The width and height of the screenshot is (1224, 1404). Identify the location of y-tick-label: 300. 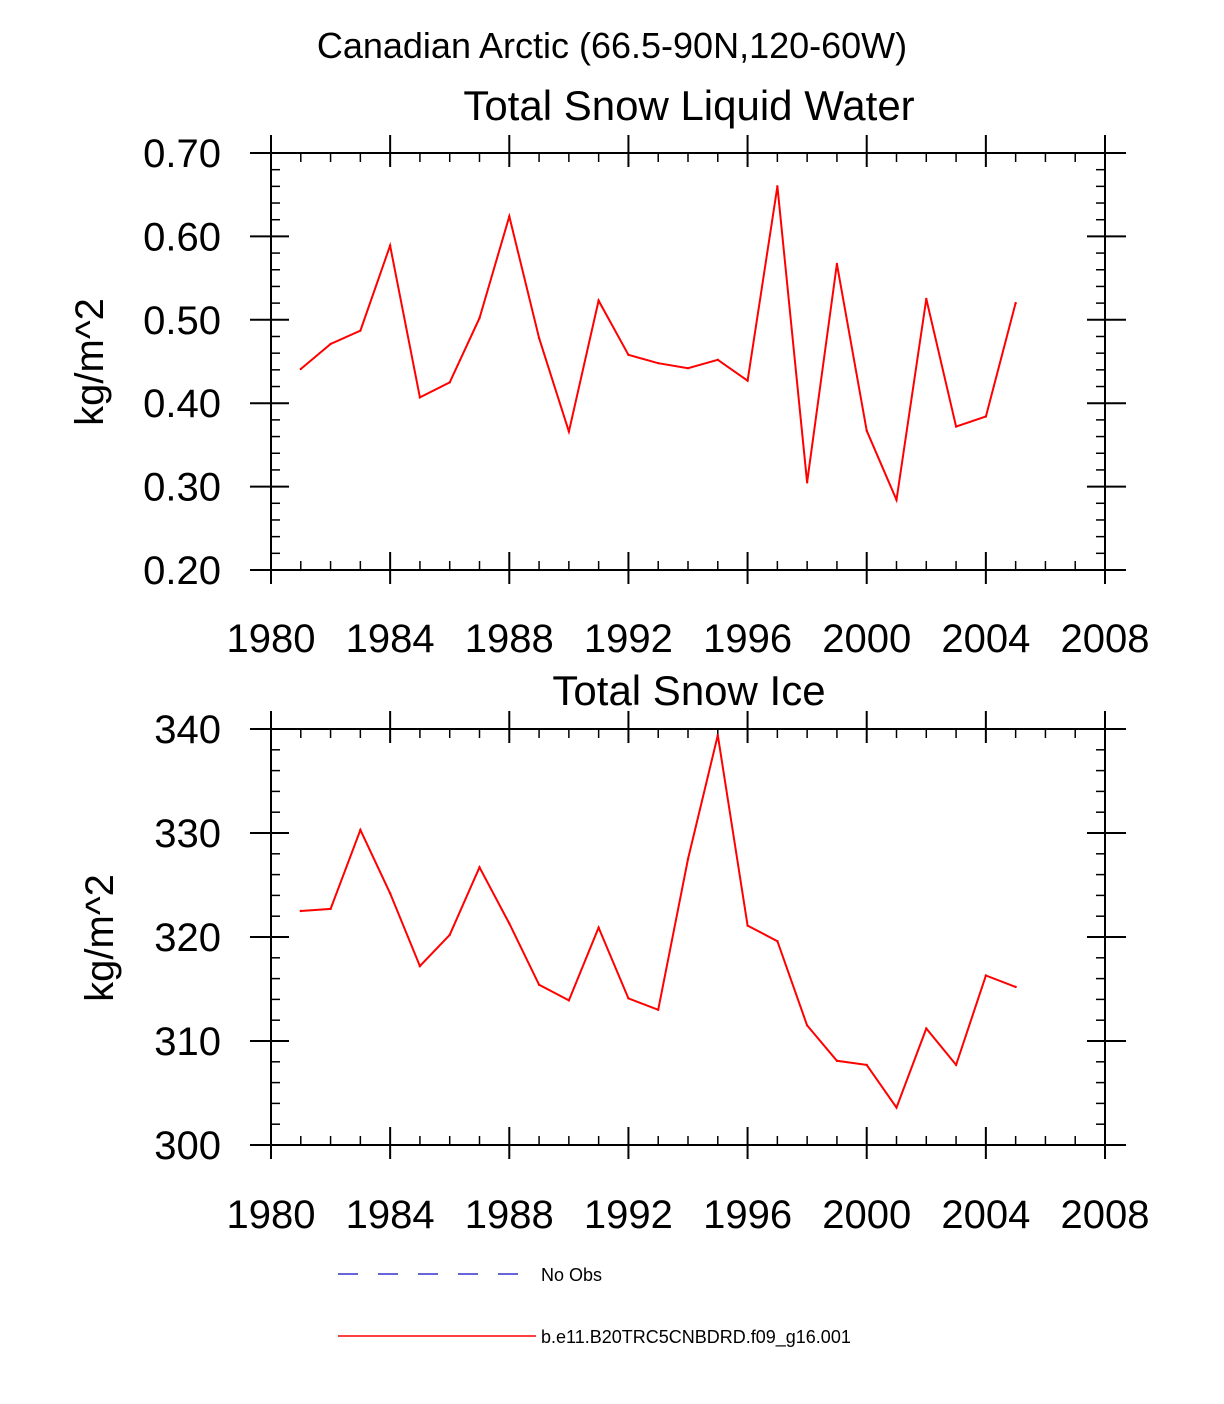
(187, 1146).